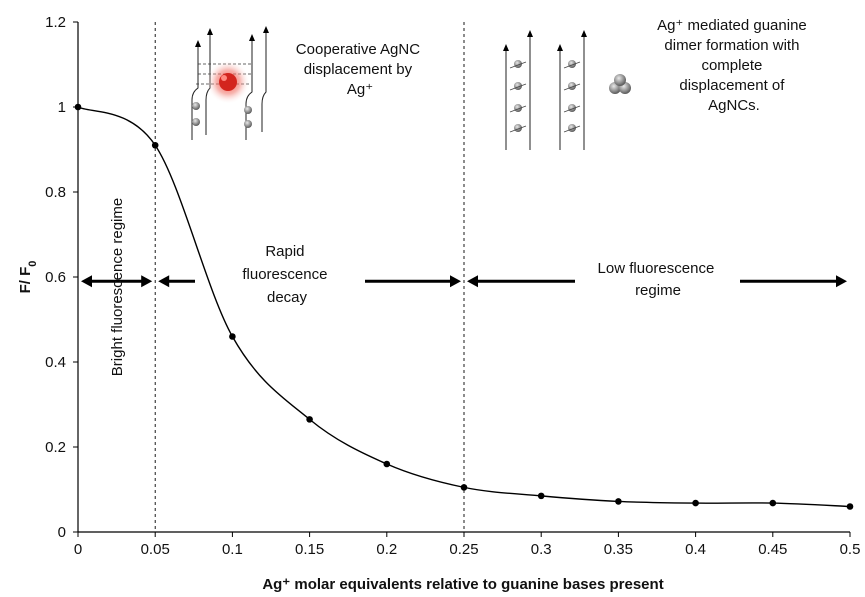 The image size is (865, 597). Describe the element at coordinates (695, 549) in the screenshot. I see `x-tick-label: 0.4` at that location.